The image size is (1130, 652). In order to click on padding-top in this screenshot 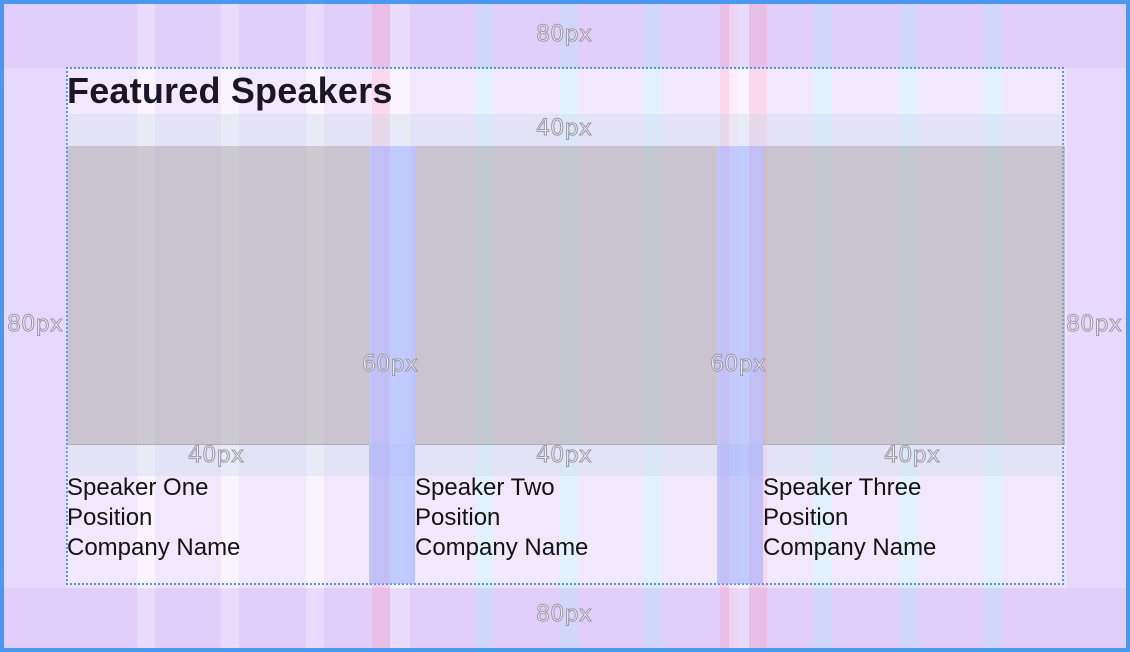, I will do `click(565, 36)`.